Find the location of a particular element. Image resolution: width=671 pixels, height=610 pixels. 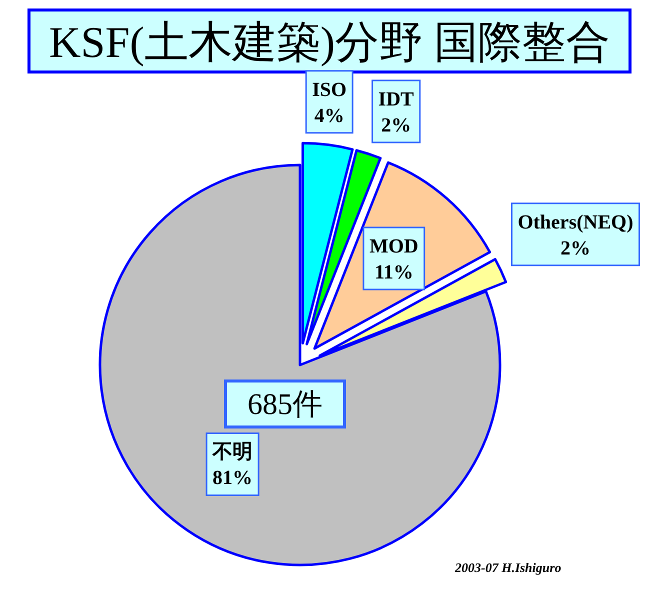

data-label: 4% is located at coordinates (329, 115).